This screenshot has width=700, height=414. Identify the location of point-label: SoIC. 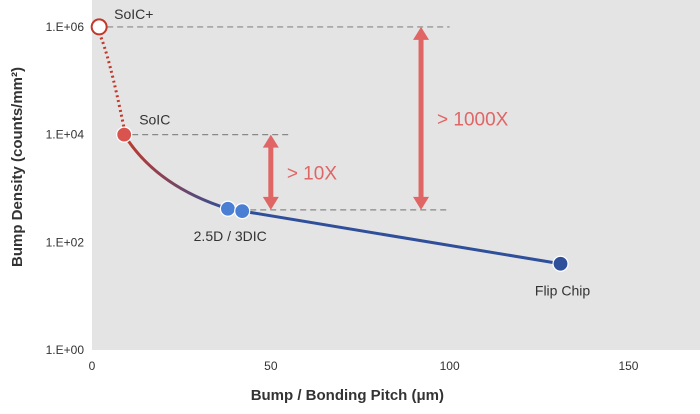
(154, 120).